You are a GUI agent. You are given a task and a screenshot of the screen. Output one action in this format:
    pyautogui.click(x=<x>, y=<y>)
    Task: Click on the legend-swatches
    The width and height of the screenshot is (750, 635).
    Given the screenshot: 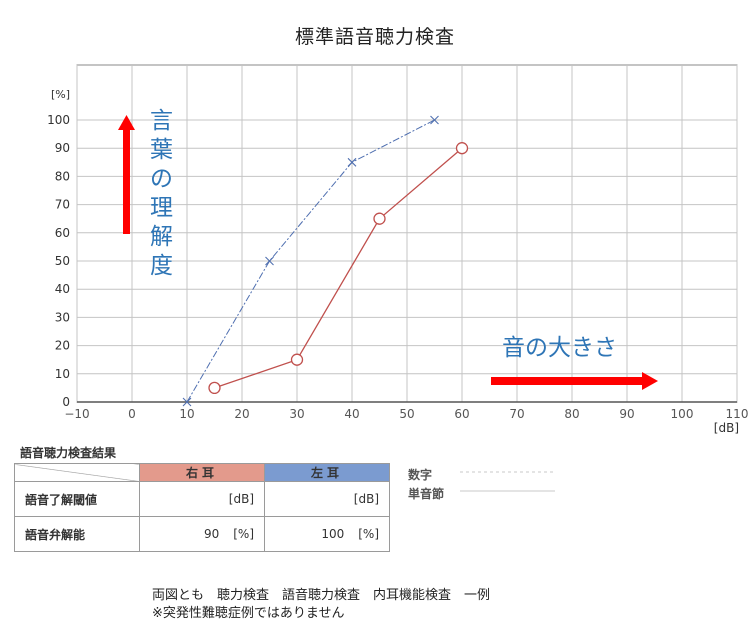 What is the action you would take?
    pyautogui.click(x=507, y=481)
    